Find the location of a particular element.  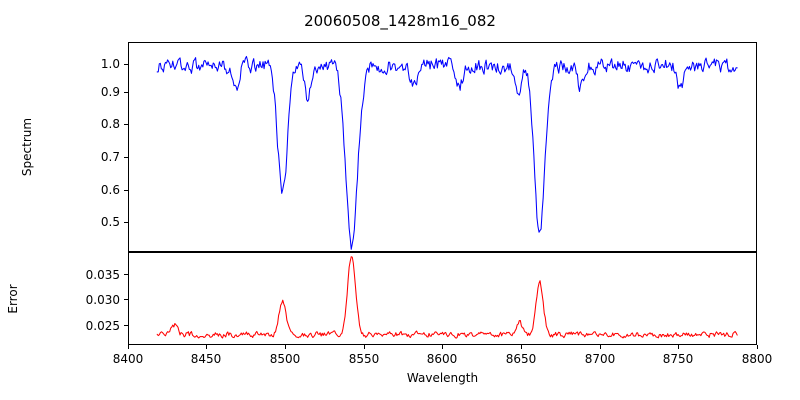

xtick-label-9: 8800 is located at coordinates (757, 359).